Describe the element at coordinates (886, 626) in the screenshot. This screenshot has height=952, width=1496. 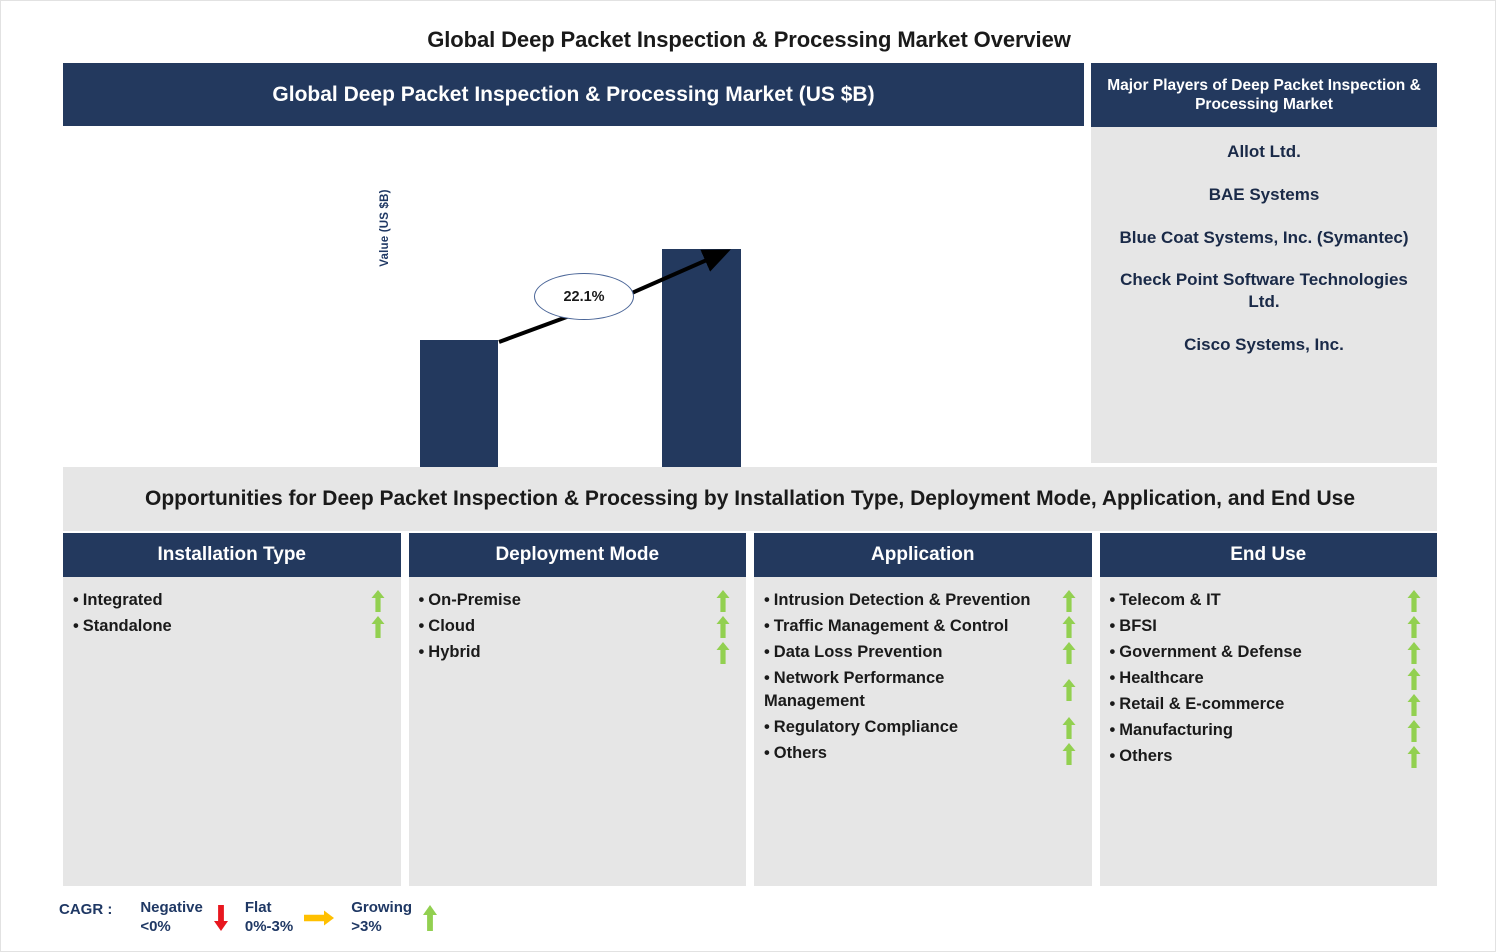
I see `item-label: • Traffic Management & Control` at that location.